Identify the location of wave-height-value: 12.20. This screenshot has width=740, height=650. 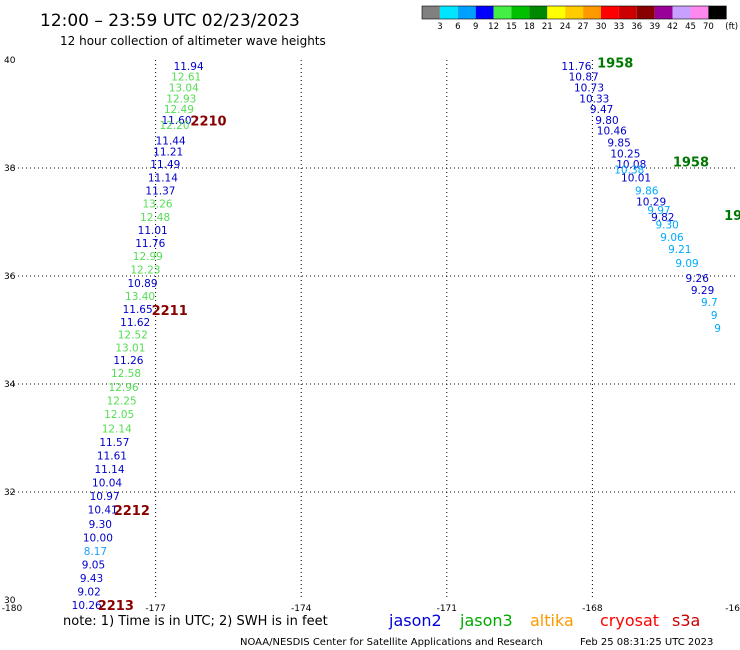
(174, 126).